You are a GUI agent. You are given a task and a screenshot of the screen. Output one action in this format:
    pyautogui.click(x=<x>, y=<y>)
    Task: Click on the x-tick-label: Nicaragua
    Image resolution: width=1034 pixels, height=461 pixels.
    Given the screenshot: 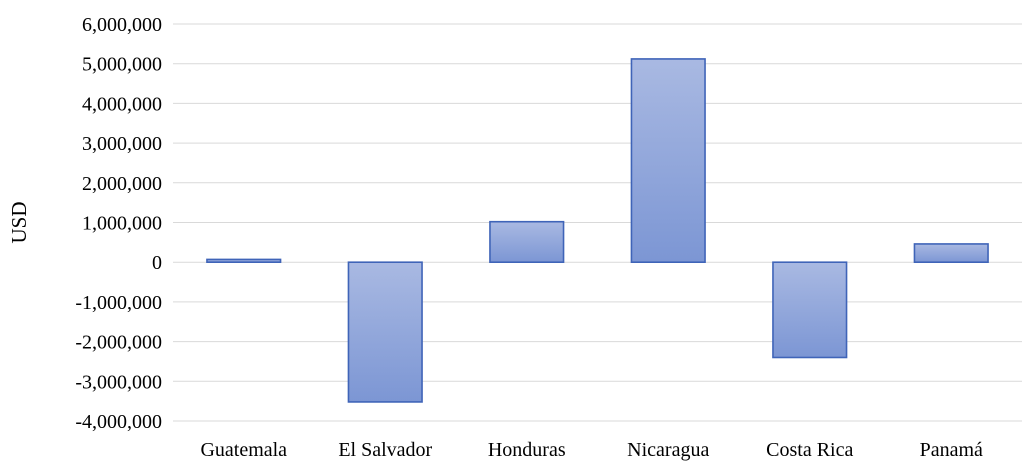 What is the action you would take?
    pyautogui.click(x=668, y=450)
    